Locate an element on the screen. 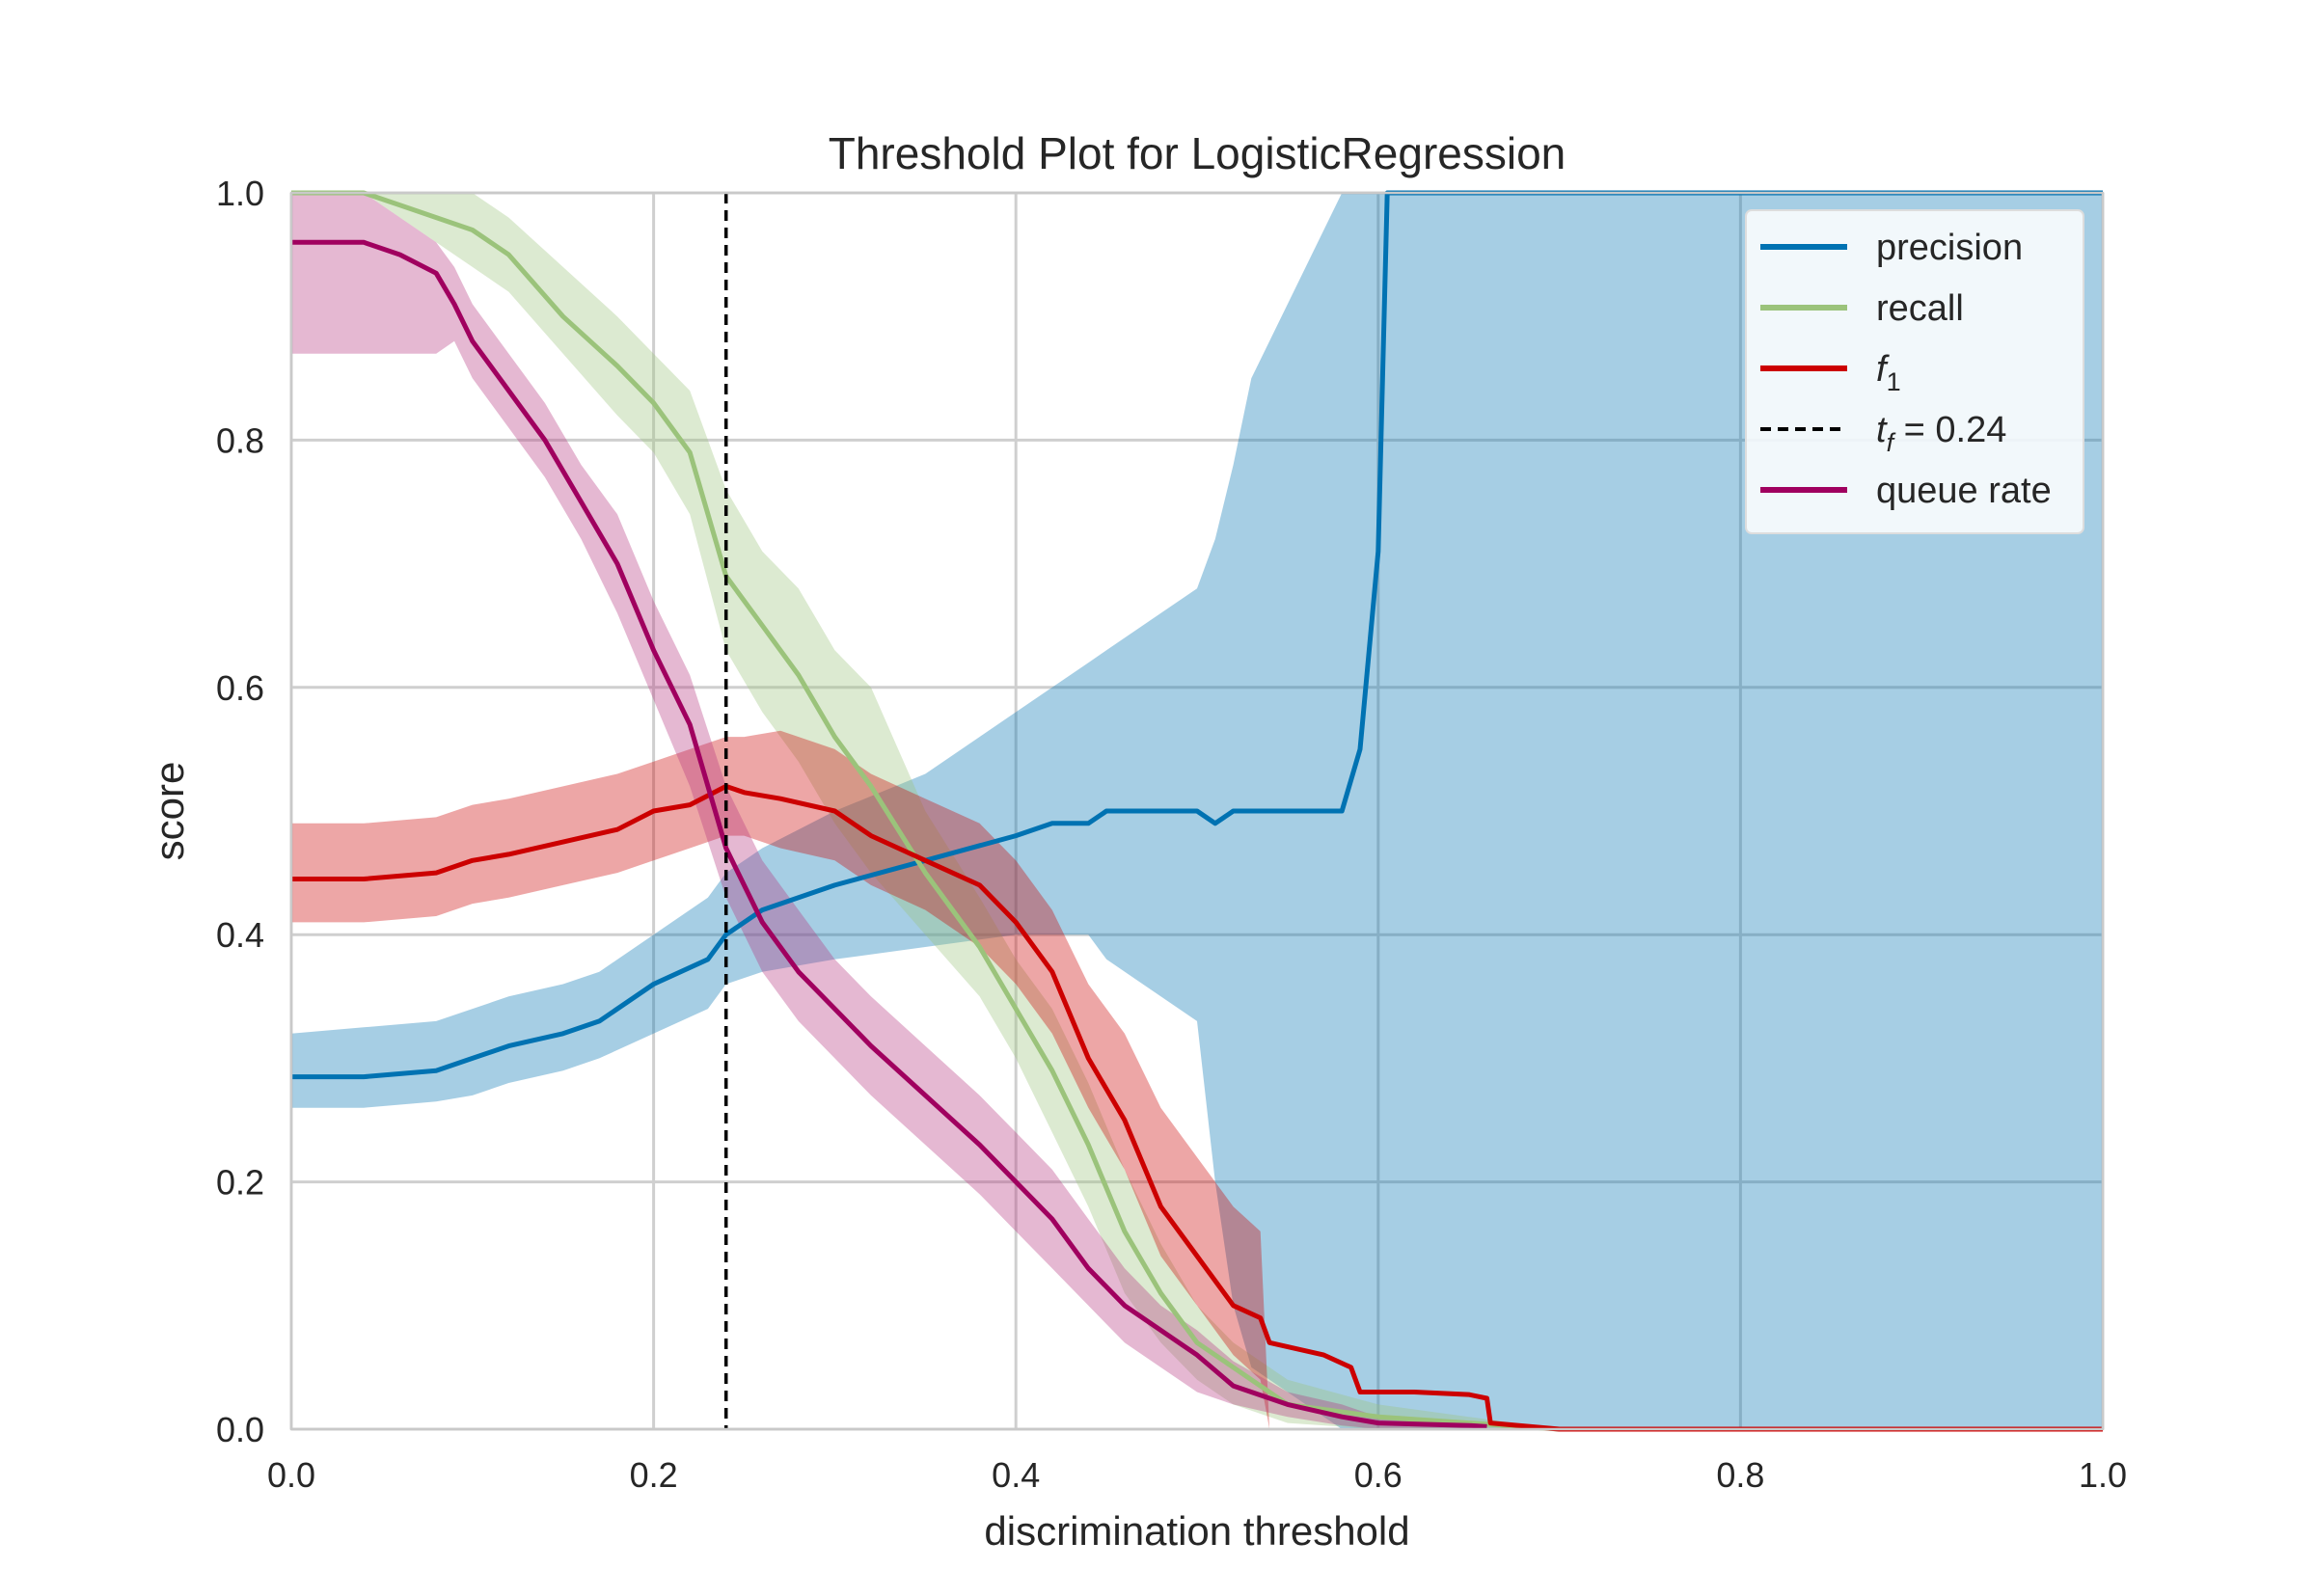  y-tick-label: 0.6 is located at coordinates (240, 688).